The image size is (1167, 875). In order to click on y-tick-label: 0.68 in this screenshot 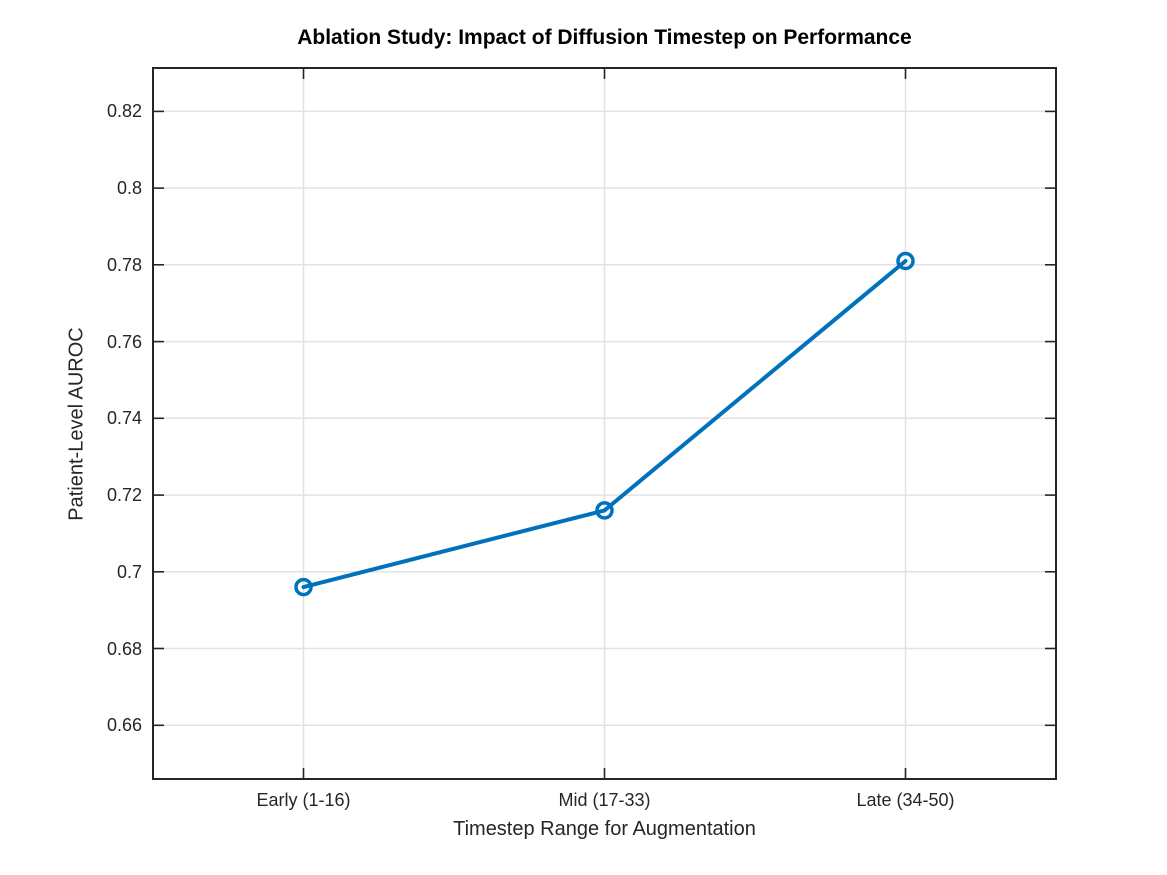, I will do `click(124, 648)`.